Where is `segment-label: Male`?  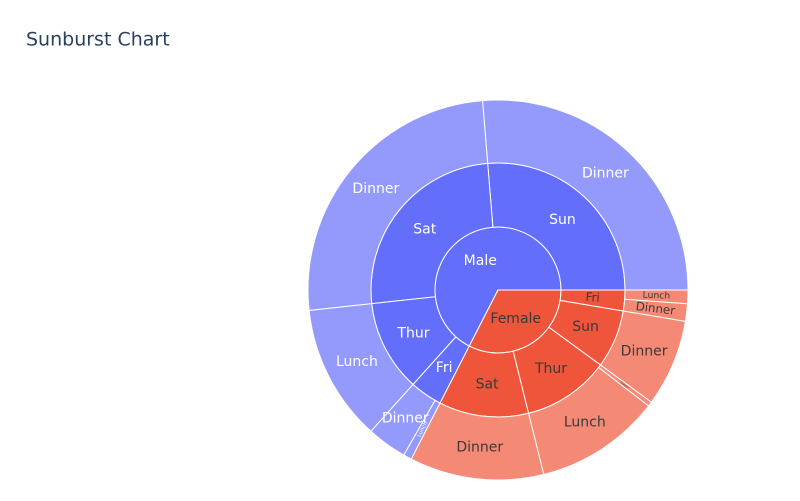 segment-label: Male is located at coordinates (480, 261).